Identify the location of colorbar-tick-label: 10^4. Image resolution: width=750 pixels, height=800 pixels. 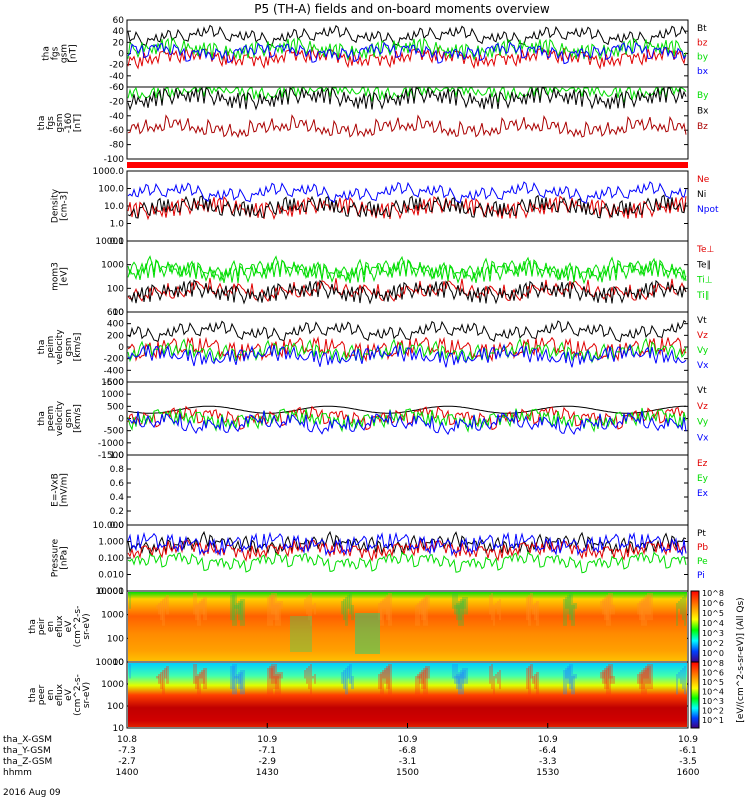
(713, 692).